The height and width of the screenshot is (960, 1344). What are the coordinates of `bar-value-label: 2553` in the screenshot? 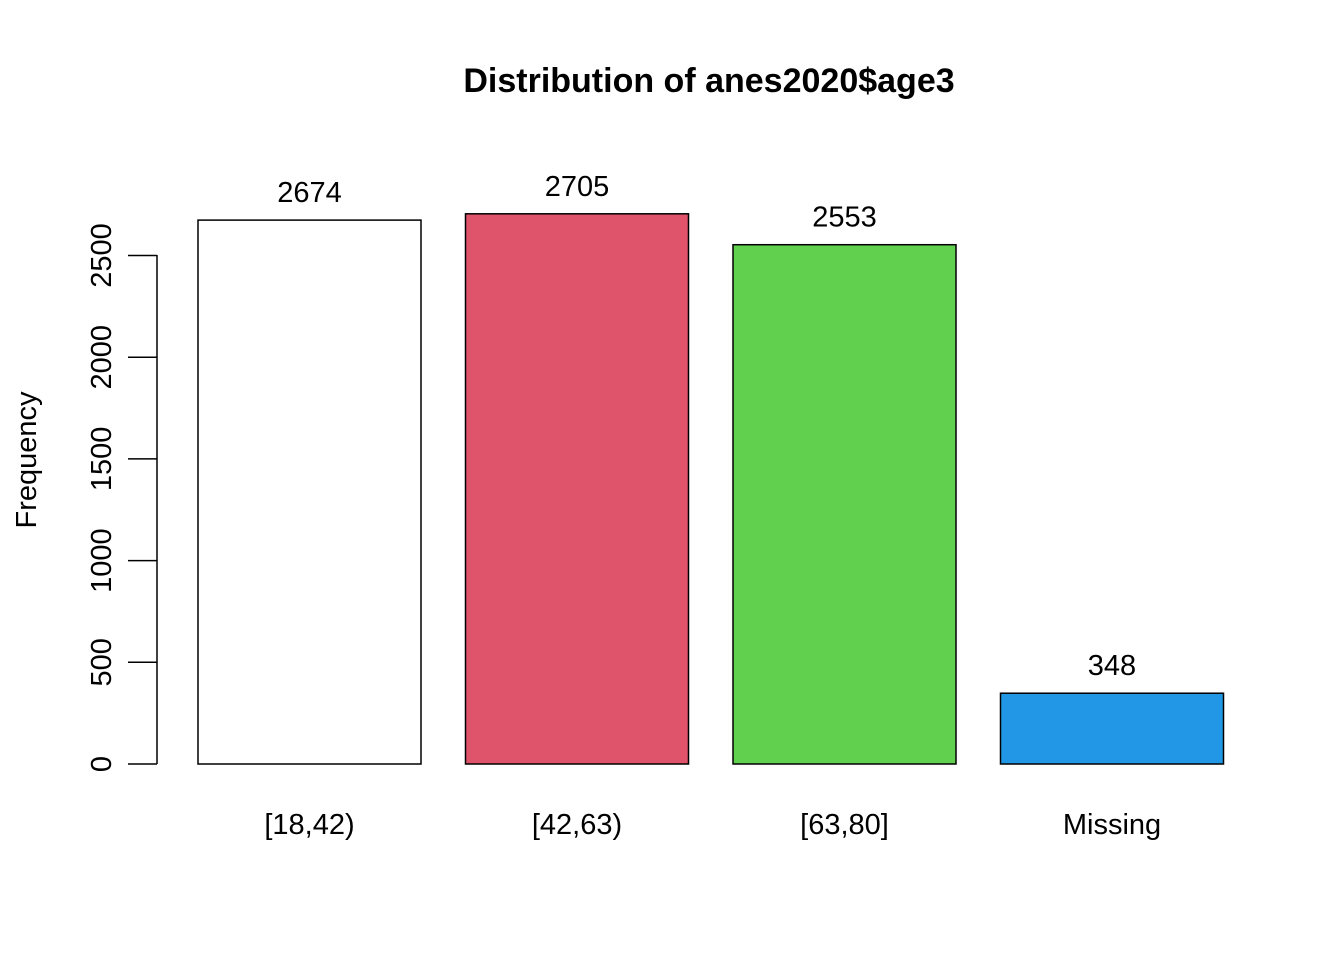 It's located at (844, 218).